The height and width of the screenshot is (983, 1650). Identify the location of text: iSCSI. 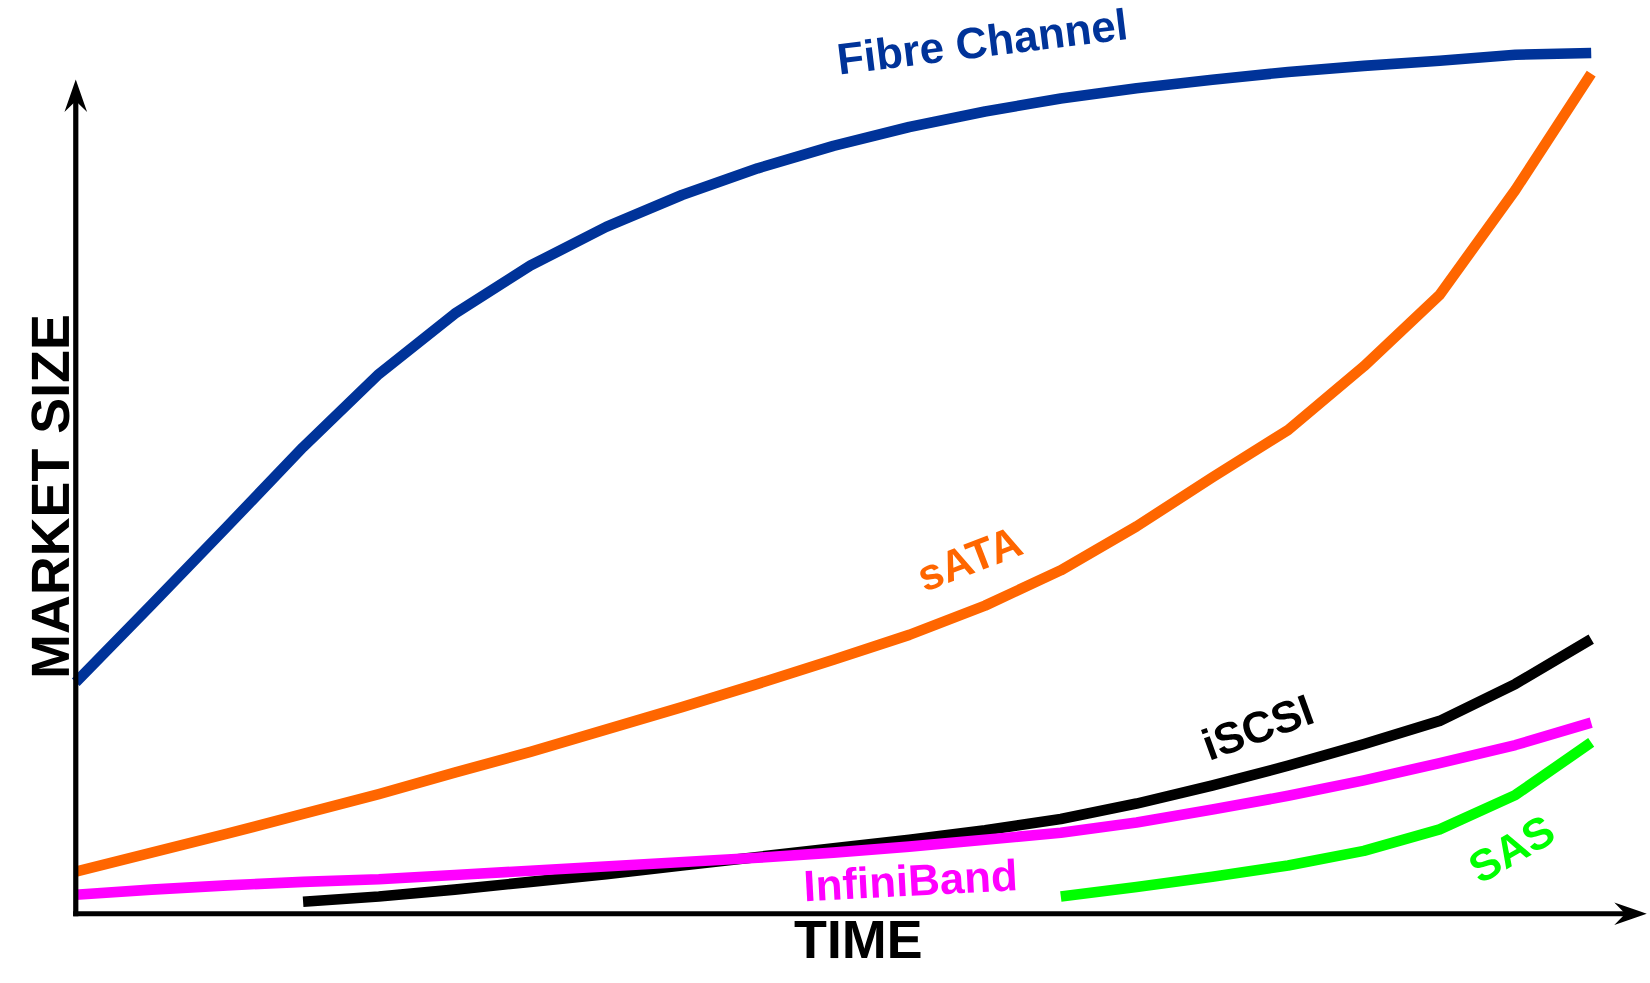
(1257, 727).